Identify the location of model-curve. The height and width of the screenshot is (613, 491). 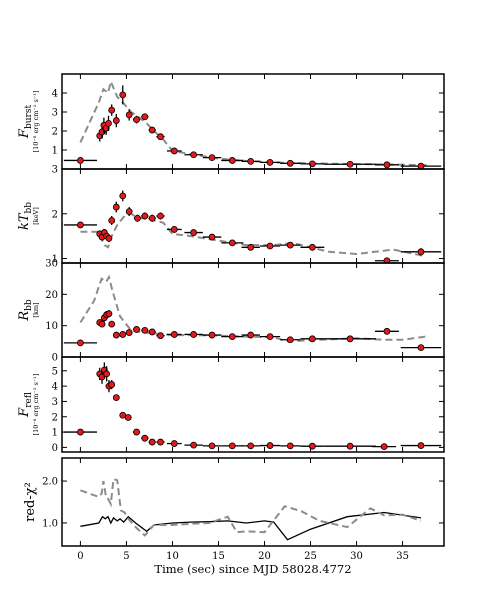
(253, 235).